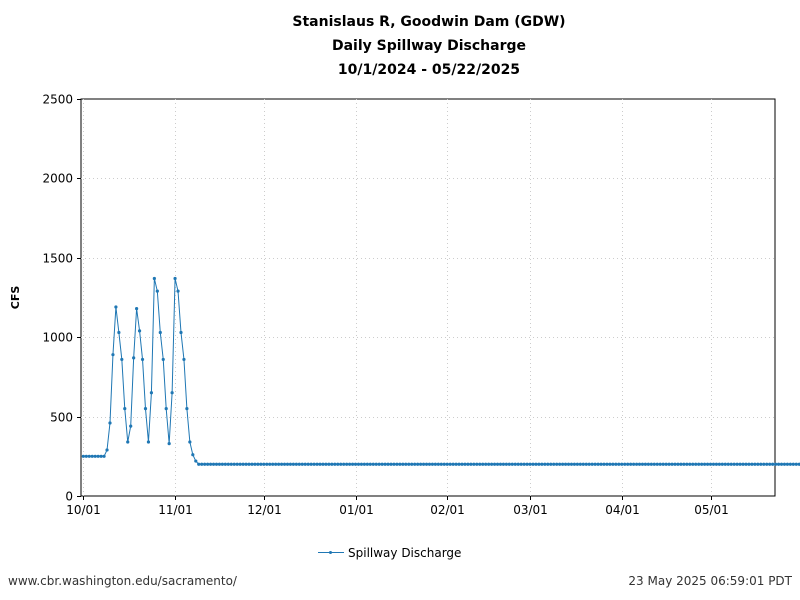 The height and width of the screenshot is (600, 800). Describe the element at coordinates (57, 338) in the screenshot. I see `y-tick-label: 1000` at that location.